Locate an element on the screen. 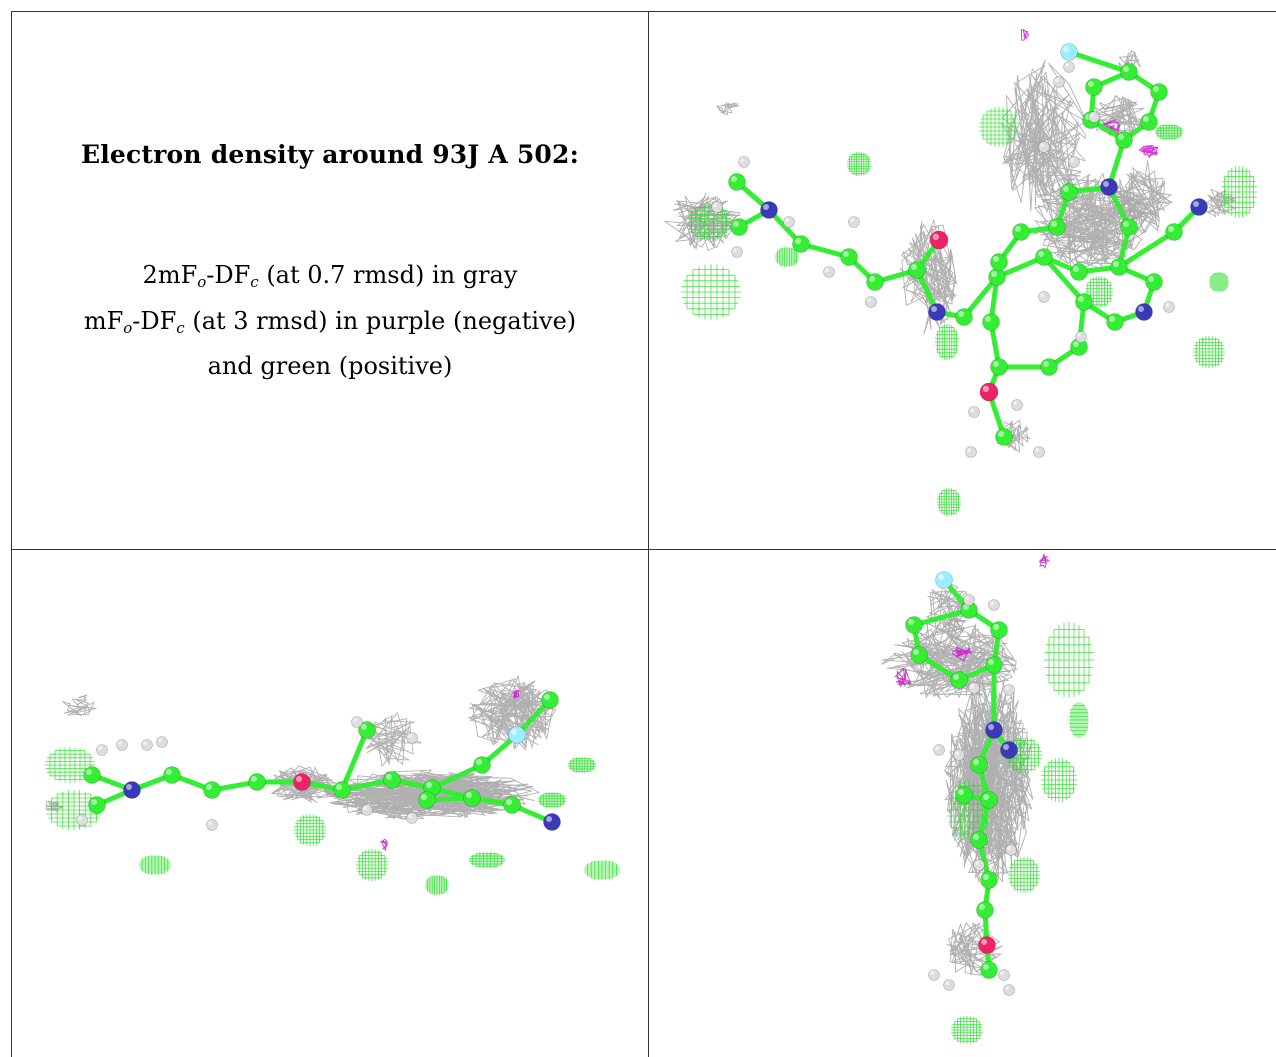 This screenshot has height=1057, width=1276. atom-fluorine is located at coordinates (517, 735).